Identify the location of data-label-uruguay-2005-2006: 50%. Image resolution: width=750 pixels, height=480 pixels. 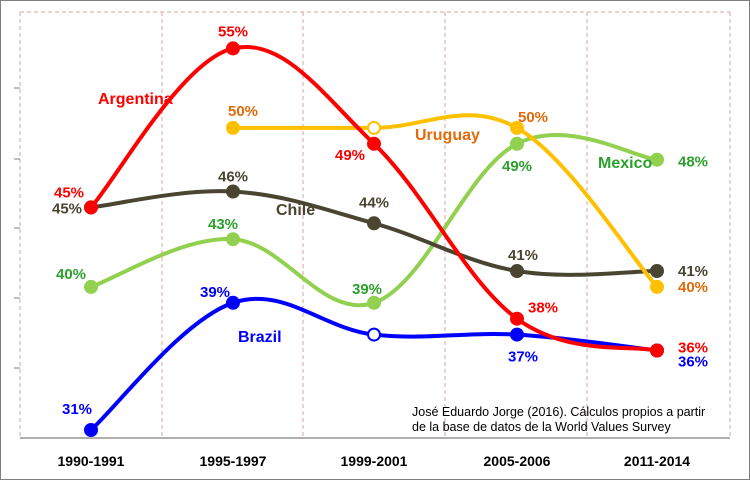
(533, 117).